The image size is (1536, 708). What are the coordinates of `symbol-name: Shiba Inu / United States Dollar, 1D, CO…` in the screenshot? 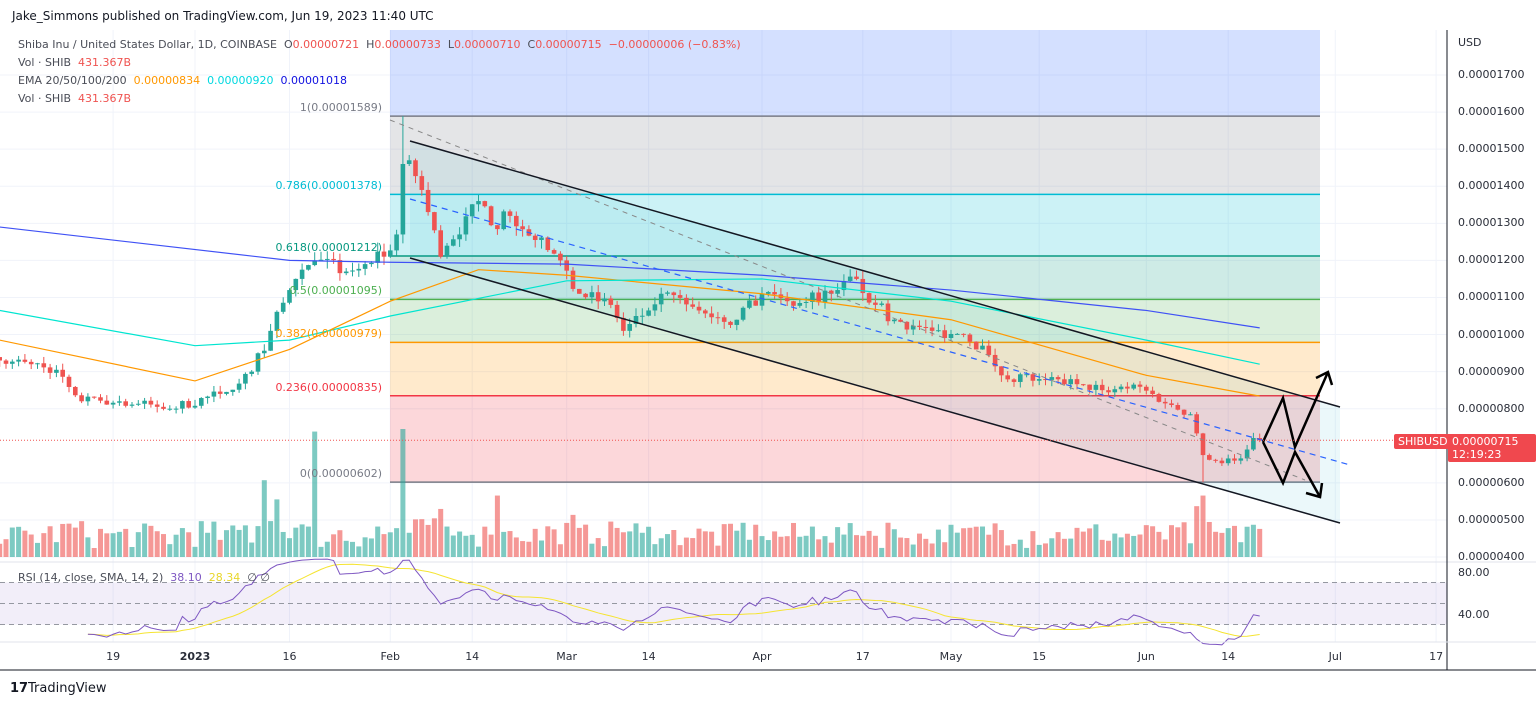 It's located at (147, 44).